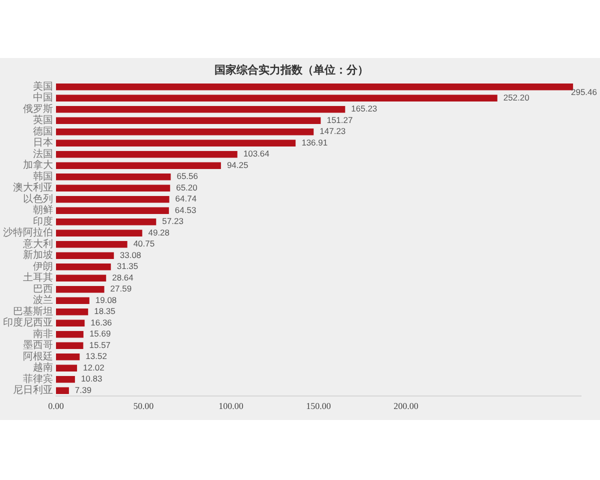 This screenshot has width=600, height=480. Describe the element at coordinates (43, 334) in the screenshot. I see `y-tick-label: 南非` at that location.